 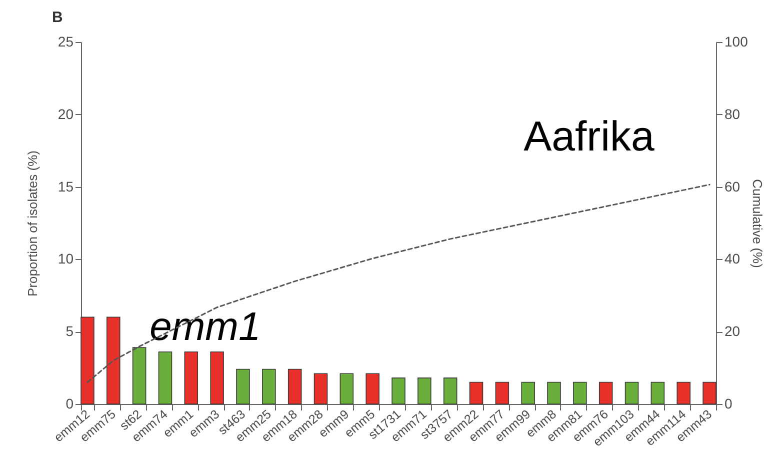 I want to click on chart-title: B, so click(x=57, y=17).